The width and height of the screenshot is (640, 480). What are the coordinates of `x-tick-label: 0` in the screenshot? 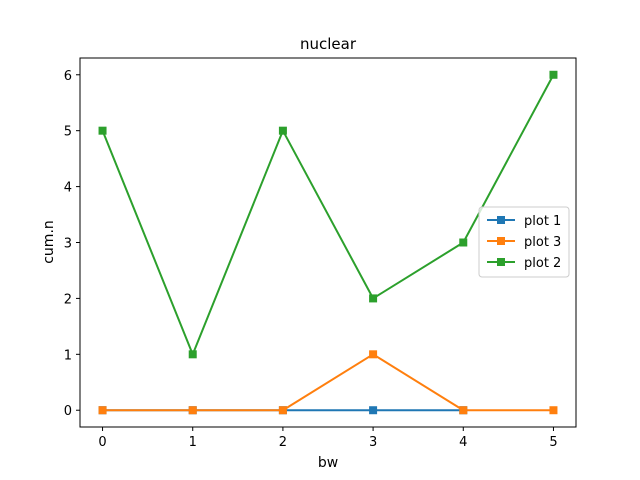 It's located at (102, 442).